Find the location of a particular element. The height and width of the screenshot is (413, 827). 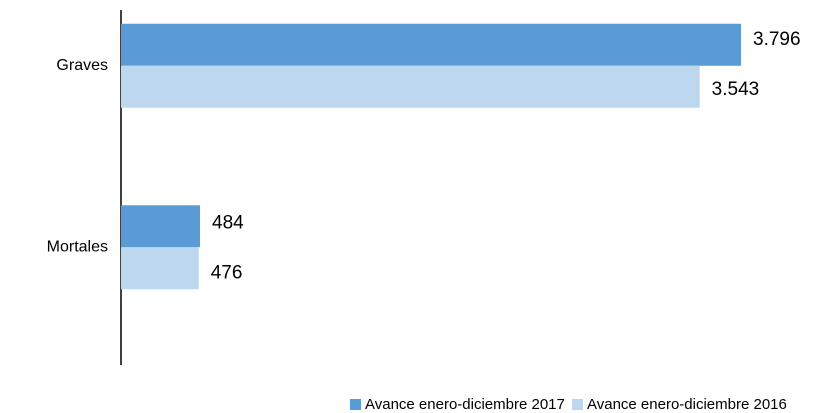

value-label: 3.543 is located at coordinates (736, 89).